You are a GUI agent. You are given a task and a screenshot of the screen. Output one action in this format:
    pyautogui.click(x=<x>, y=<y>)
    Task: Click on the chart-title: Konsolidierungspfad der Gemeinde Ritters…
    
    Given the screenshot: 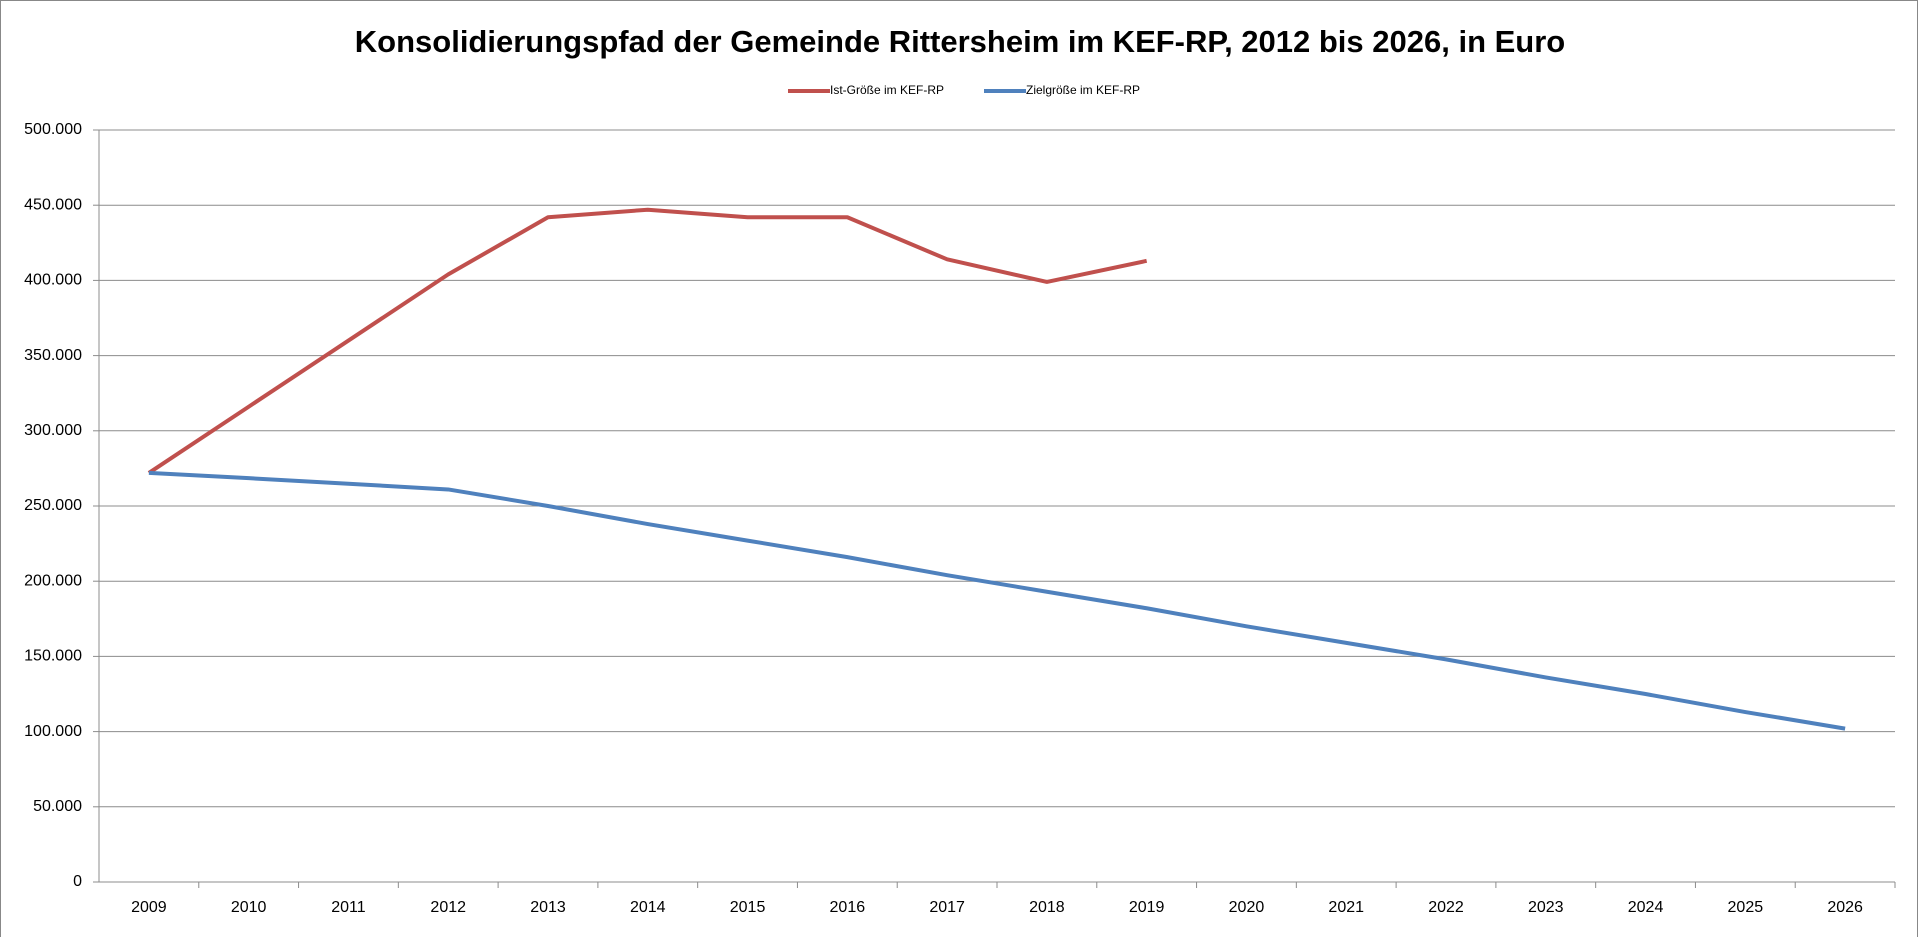 What is the action you would take?
    pyautogui.click(x=960, y=41)
    